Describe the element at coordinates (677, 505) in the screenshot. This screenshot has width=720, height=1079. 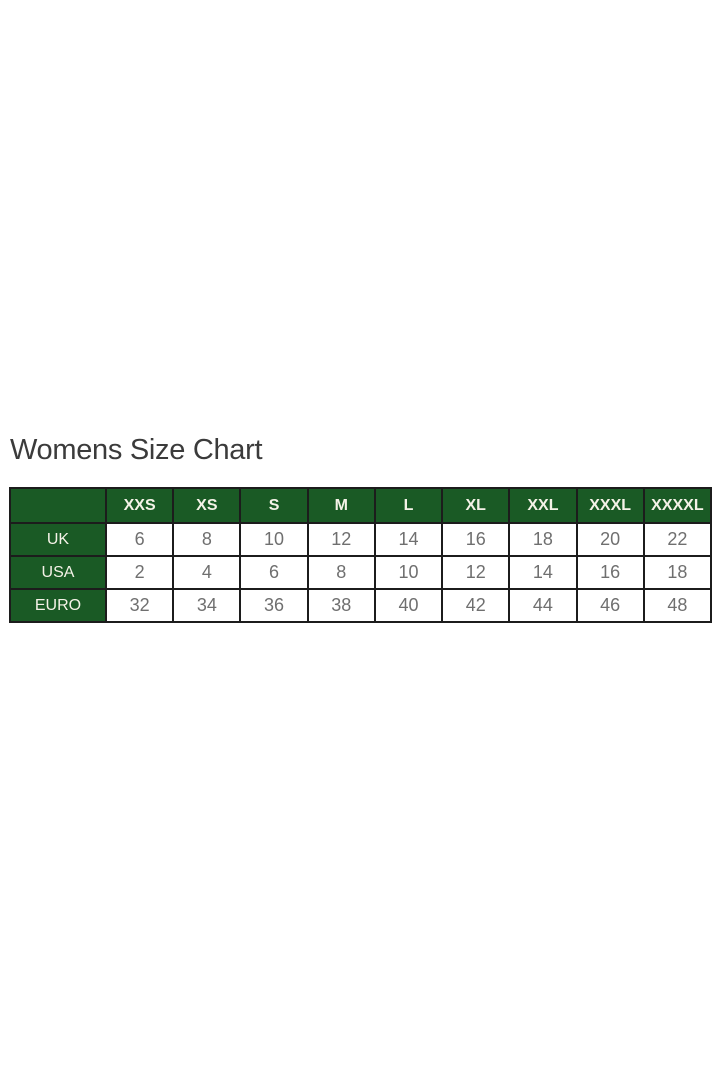
I see `size-column-header: XXXXL` at that location.